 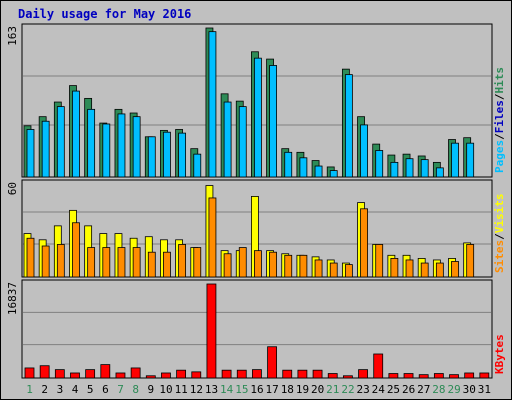 What do you see at coordinates (12, 188) in the screenshot?
I see `panel-2-y-max-label: 60` at bounding box center [12, 188].